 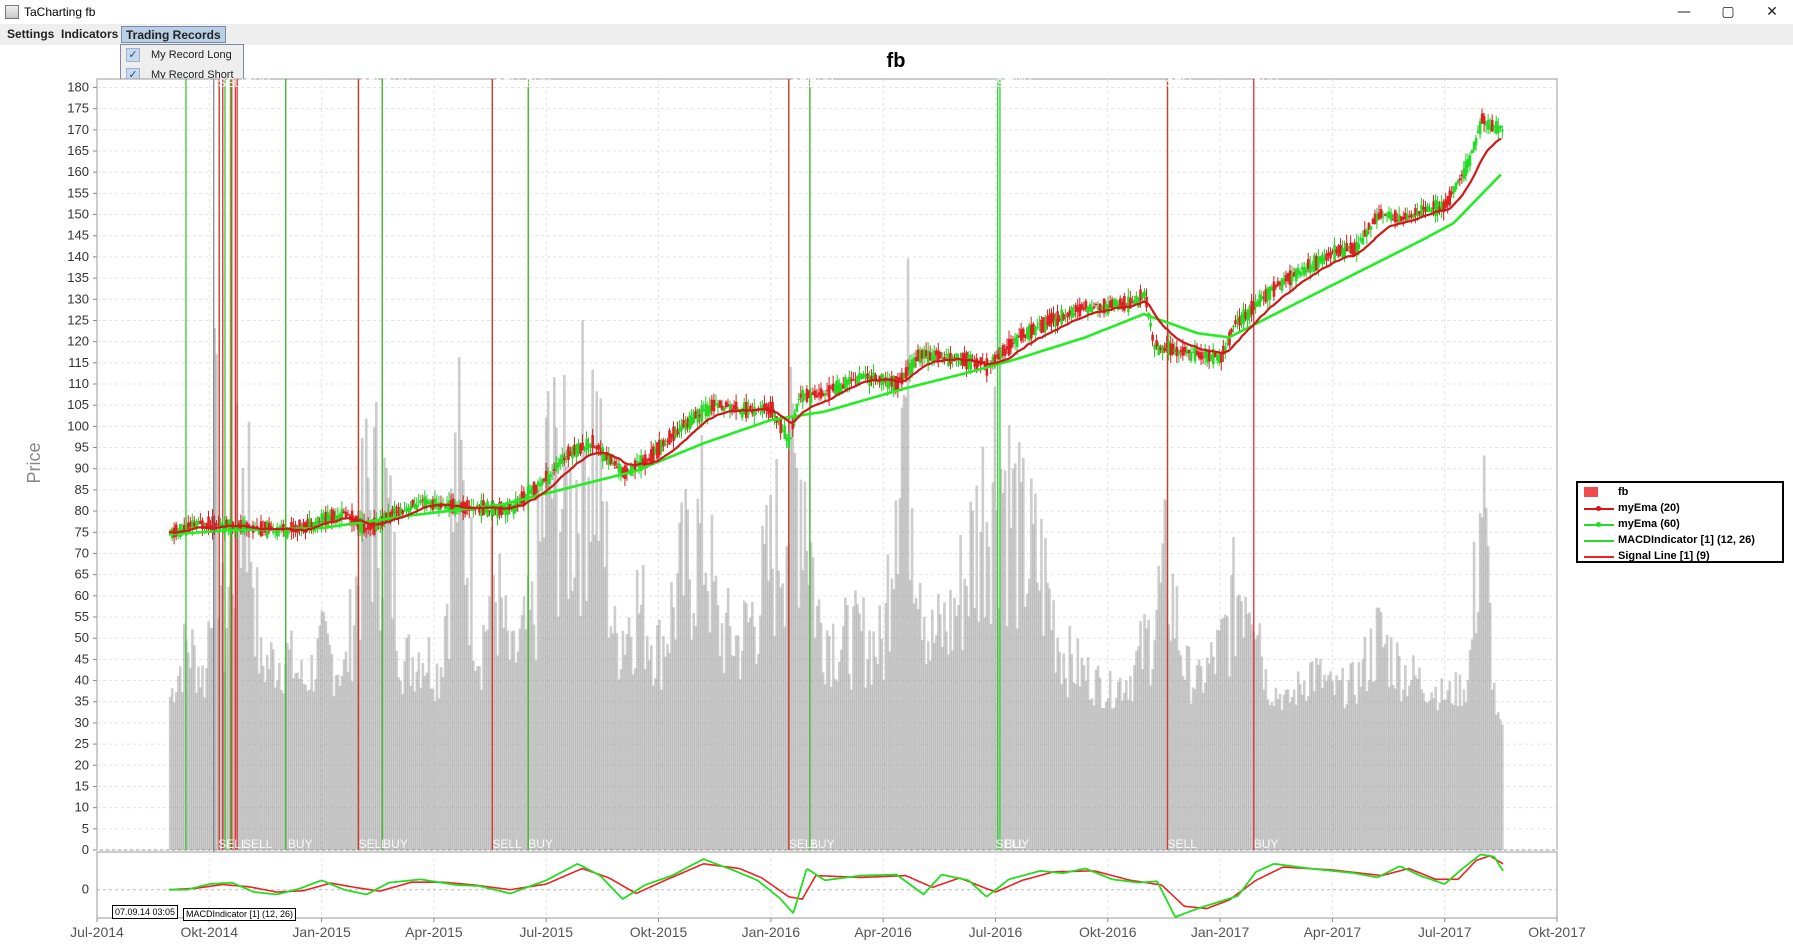 What do you see at coordinates (896, 61) in the screenshot?
I see `chart-title: fb` at bounding box center [896, 61].